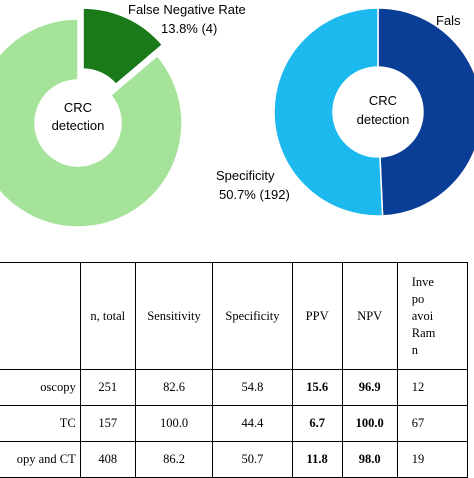  What do you see at coordinates (422, 281) in the screenshot?
I see `header-investigations-line: Inve` at bounding box center [422, 281].